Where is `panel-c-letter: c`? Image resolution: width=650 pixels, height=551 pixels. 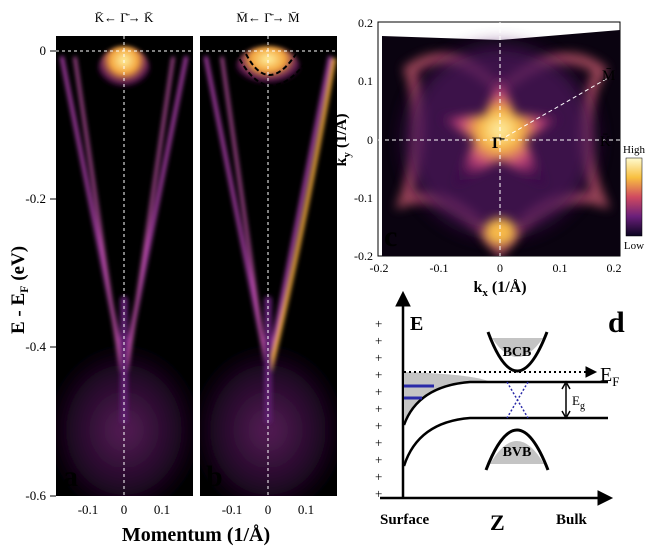
panel-c-letter: c is located at coordinates (390, 236).